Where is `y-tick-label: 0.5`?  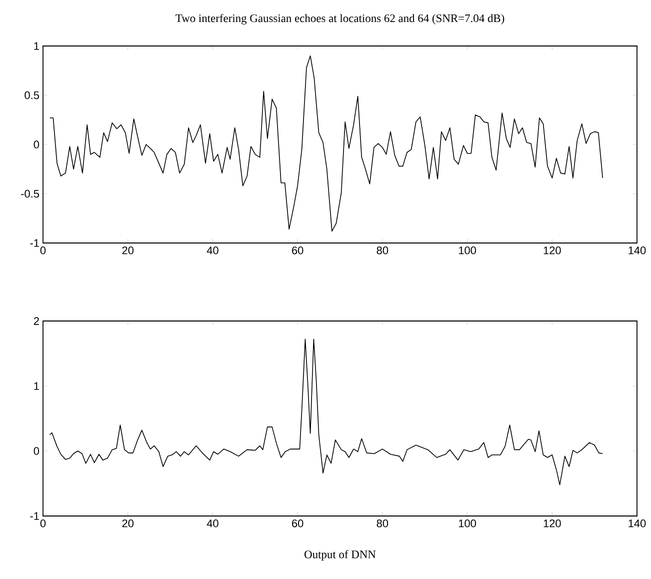 y-tick-label: 0.5 is located at coordinates (32, 95).